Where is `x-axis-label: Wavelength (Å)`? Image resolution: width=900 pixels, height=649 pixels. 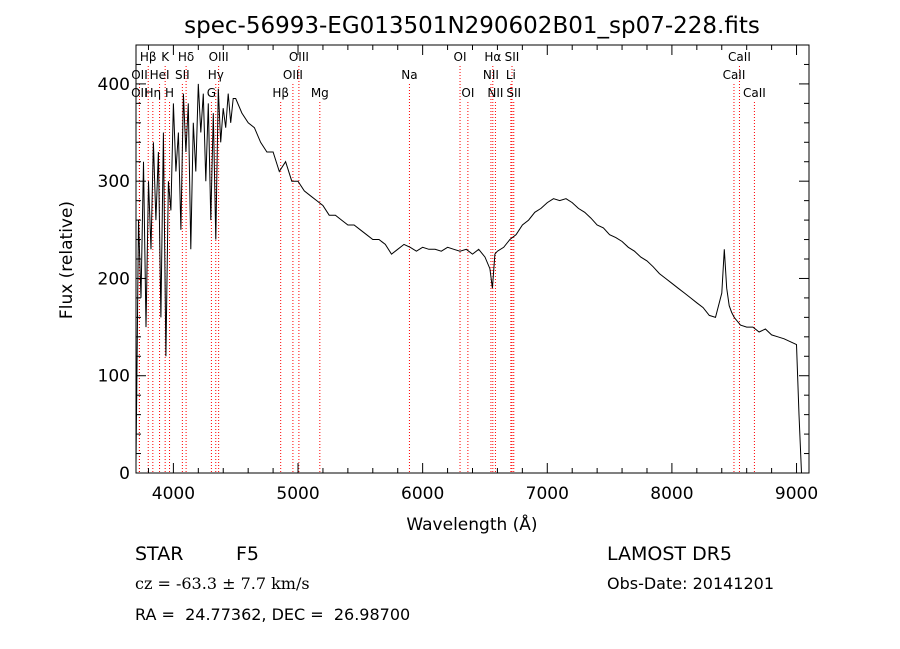
x-axis-label: Wavelength (Å) is located at coordinates (471, 524).